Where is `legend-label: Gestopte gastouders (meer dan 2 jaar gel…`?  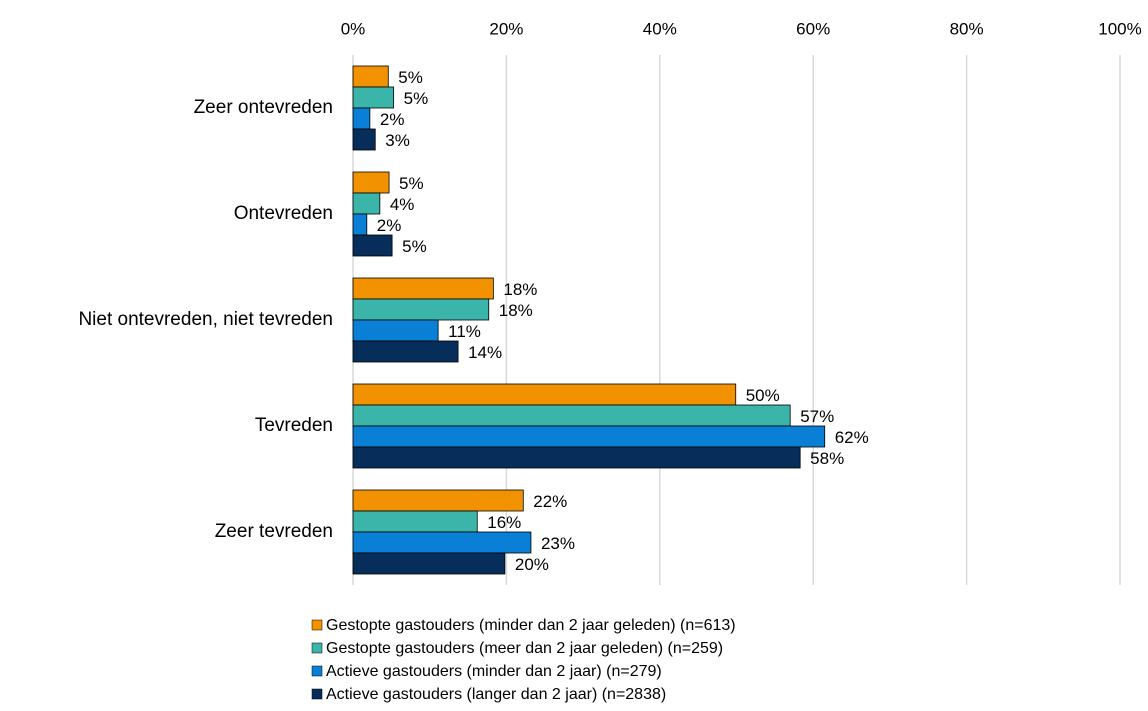
legend-label: Gestopte gastouders (meer dan 2 jaar gel… is located at coordinates (524, 648).